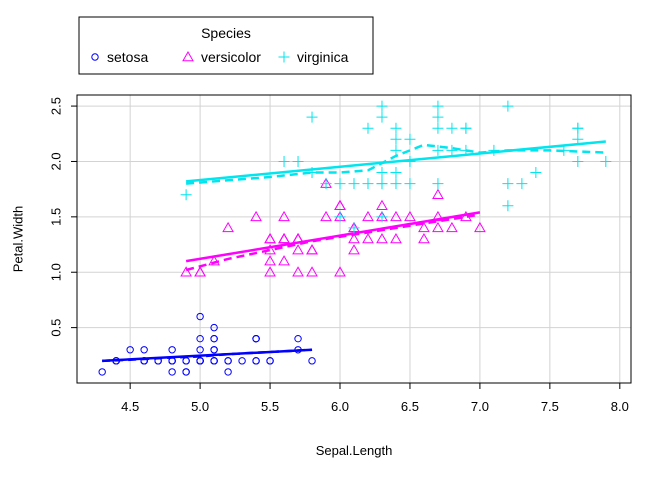 The image size is (672, 480). Describe the element at coordinates (323, 57) in the screenshot. I see `legend-entry-virginica: virginica` at that location.